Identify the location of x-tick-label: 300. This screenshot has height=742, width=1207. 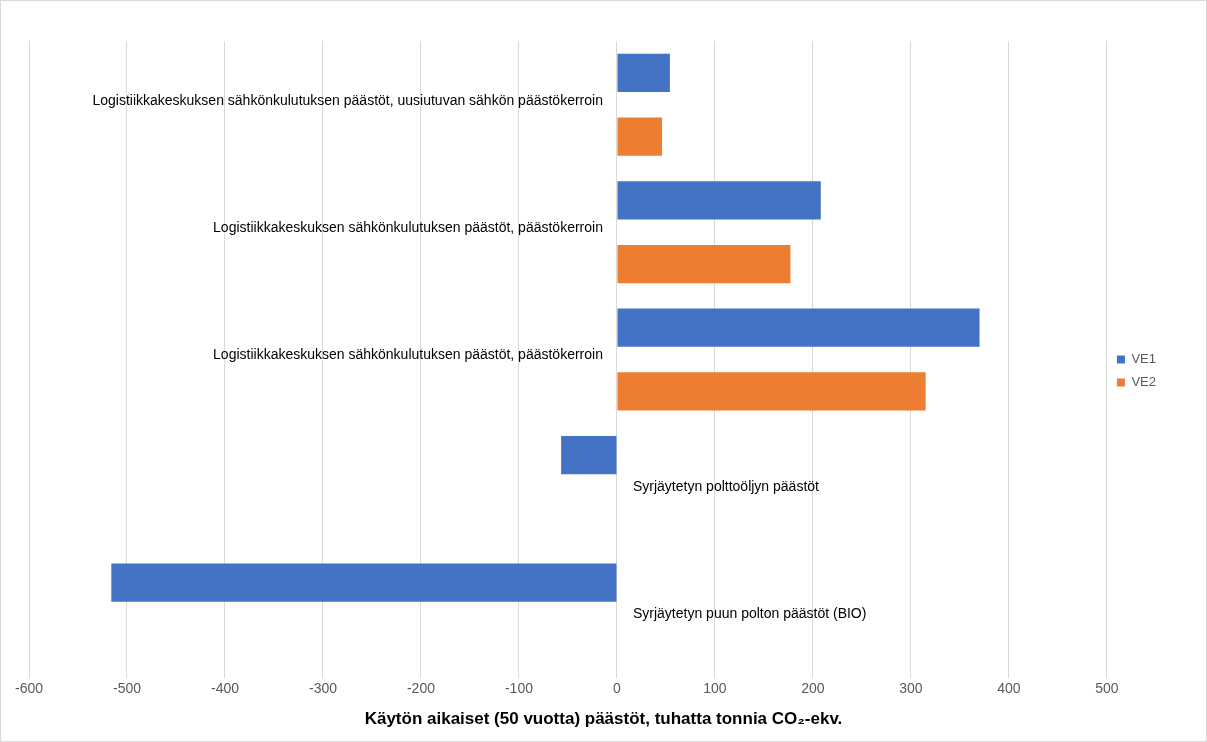
(911, 688).